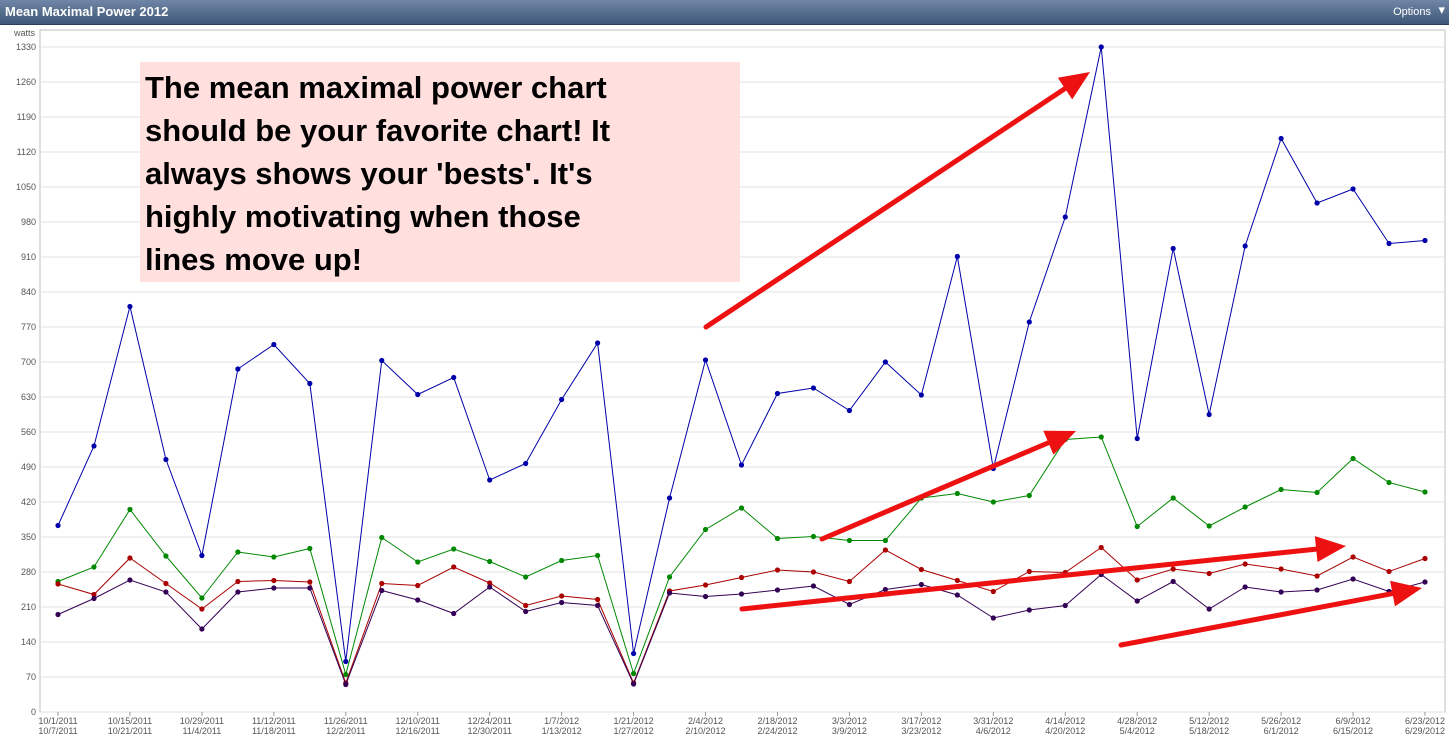 The width and height of the screenshot is (1449, 746). Describe the element at coordinates (705, 721) in the screenshot. I see `x-tick-label: 2/4/2012` at that location.